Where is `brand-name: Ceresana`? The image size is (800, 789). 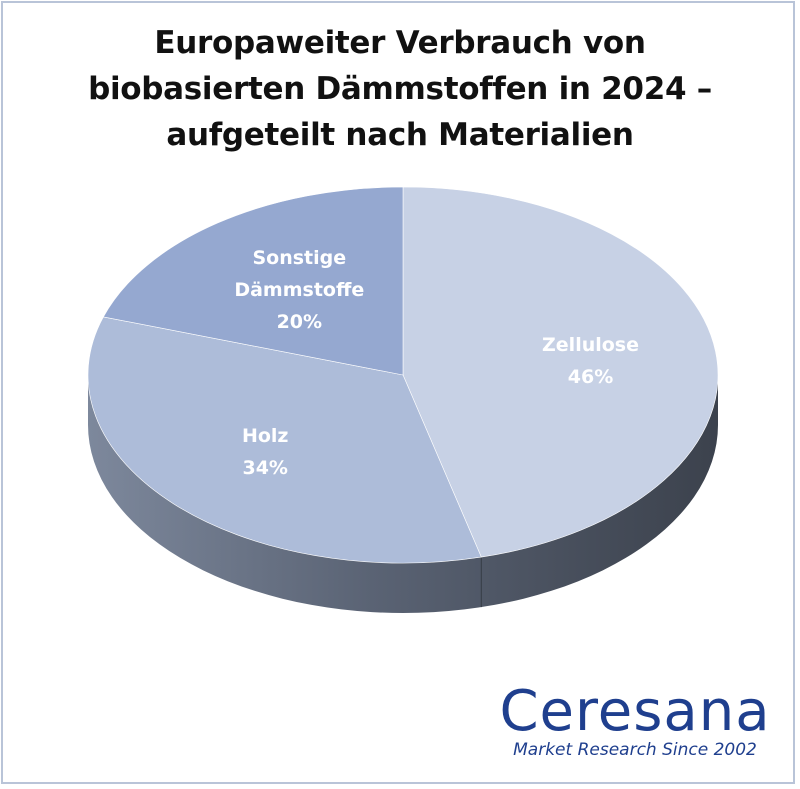 brand-name: Ceresana is located at coordinates (635, 711).